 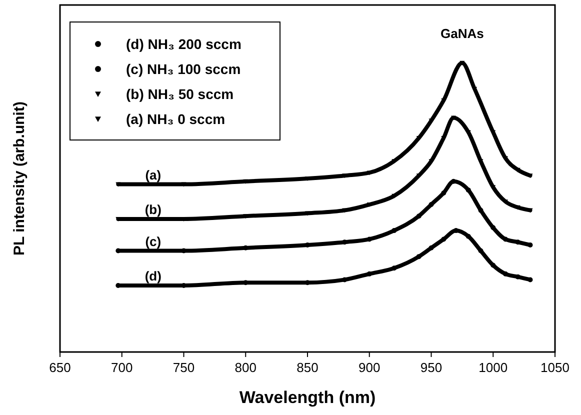 What do you see at coordinates (493, 367) in the screenshot?
I see `x-tick-label: 1000` at bounding box center [493, 367].